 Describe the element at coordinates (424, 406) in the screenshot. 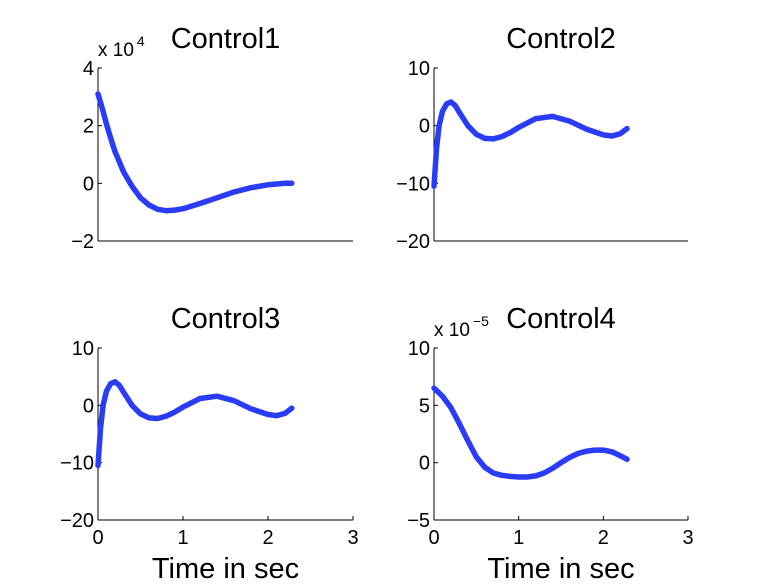

I see `y-tick-label: 5` at that location.